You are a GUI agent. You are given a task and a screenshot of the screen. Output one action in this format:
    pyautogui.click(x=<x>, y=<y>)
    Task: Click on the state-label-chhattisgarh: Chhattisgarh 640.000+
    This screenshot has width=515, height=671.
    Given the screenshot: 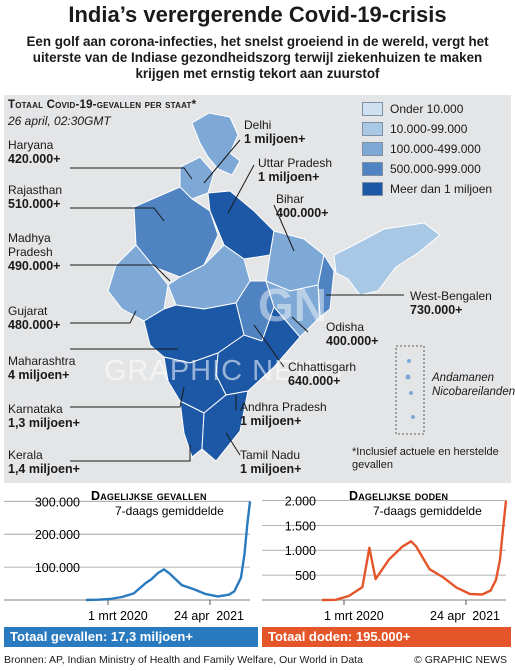 What is the action you would take?
    pyautogui.click(x=322, y=374)
    